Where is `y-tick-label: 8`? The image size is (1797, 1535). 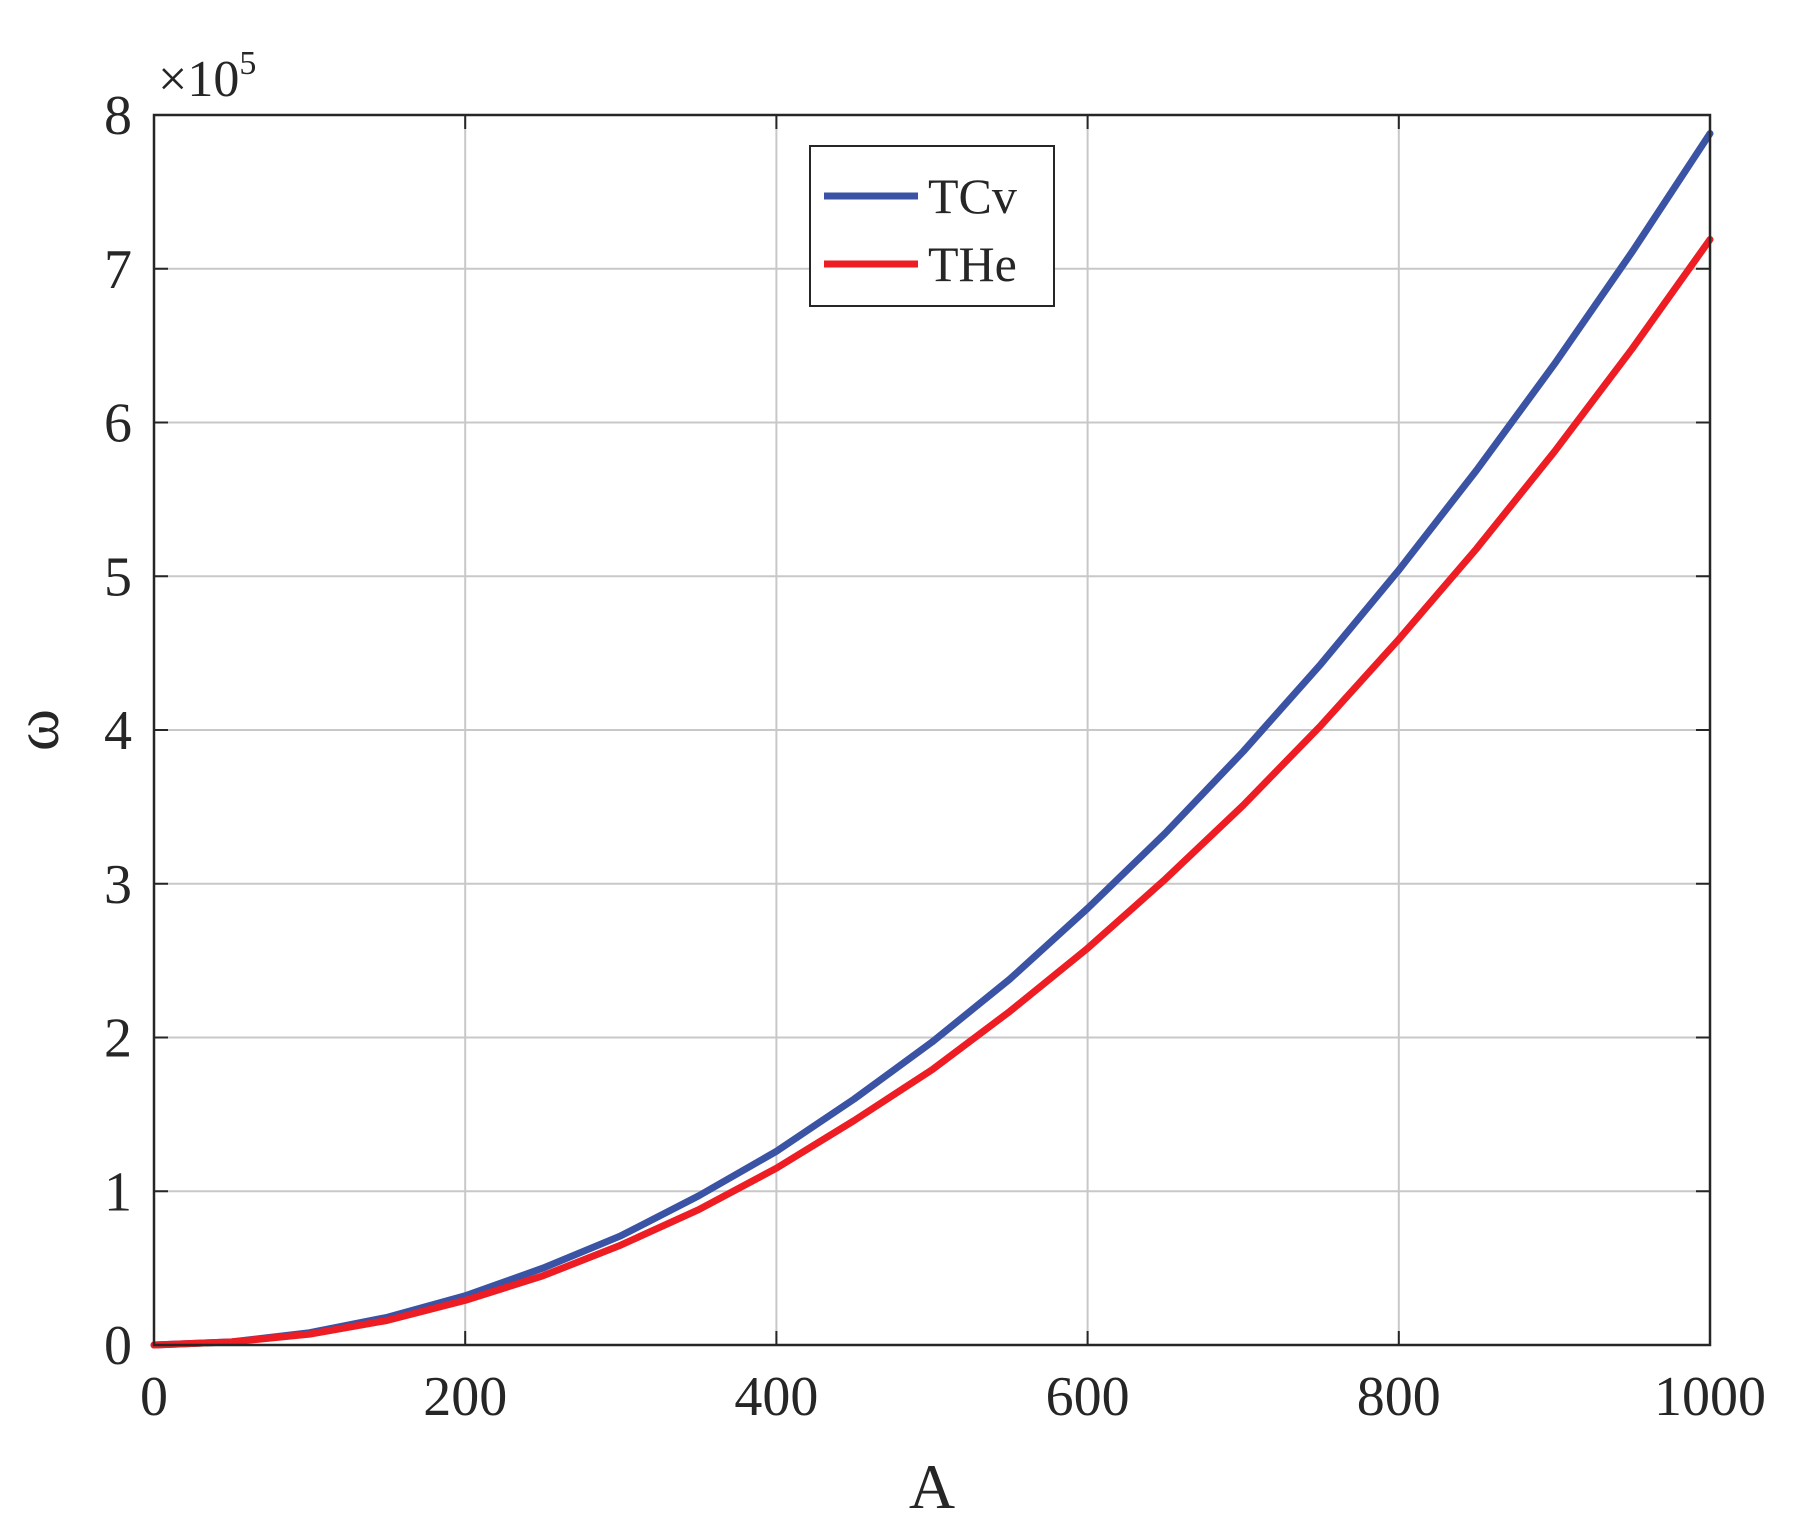 y-tick-label: 8 is located at coordinates (118, 116).